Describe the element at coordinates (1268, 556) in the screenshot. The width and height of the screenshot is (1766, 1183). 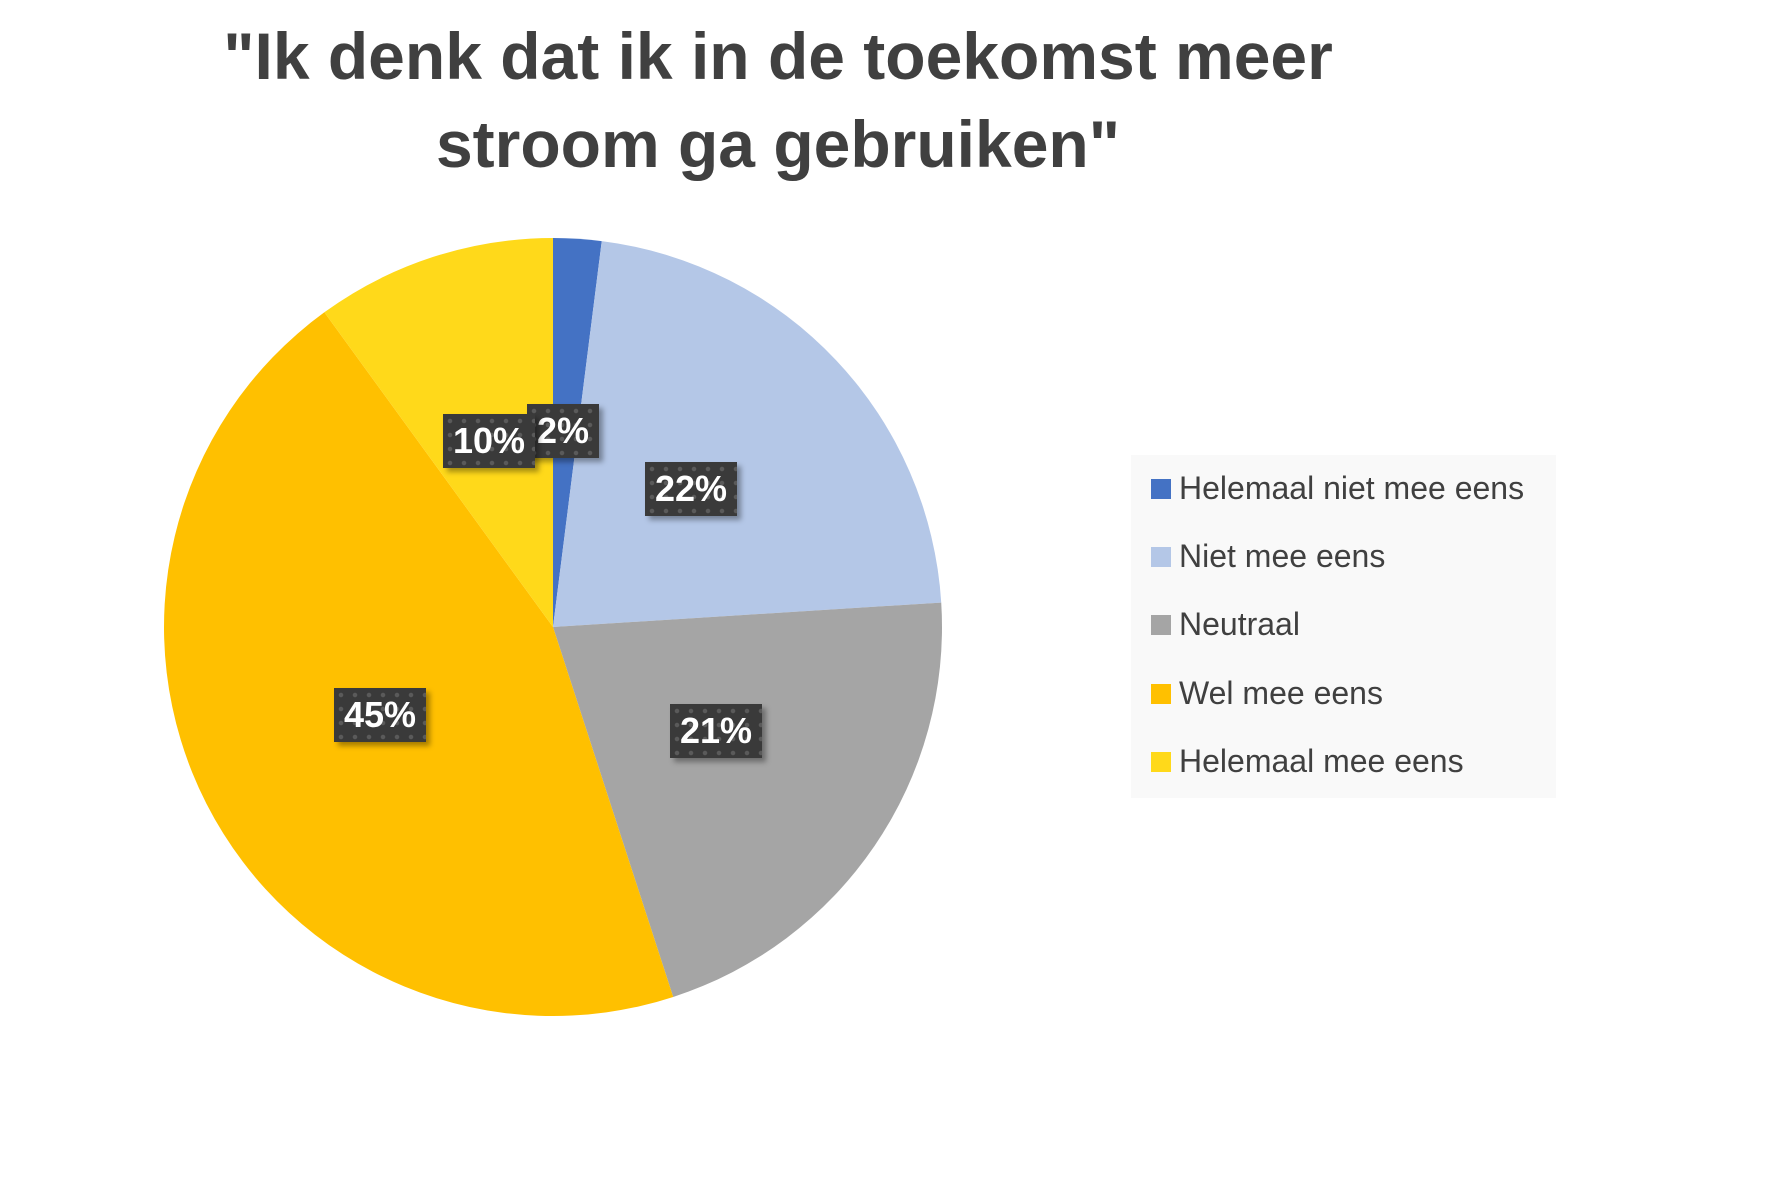
I see `legend-item: Niet mee eens` at that location.